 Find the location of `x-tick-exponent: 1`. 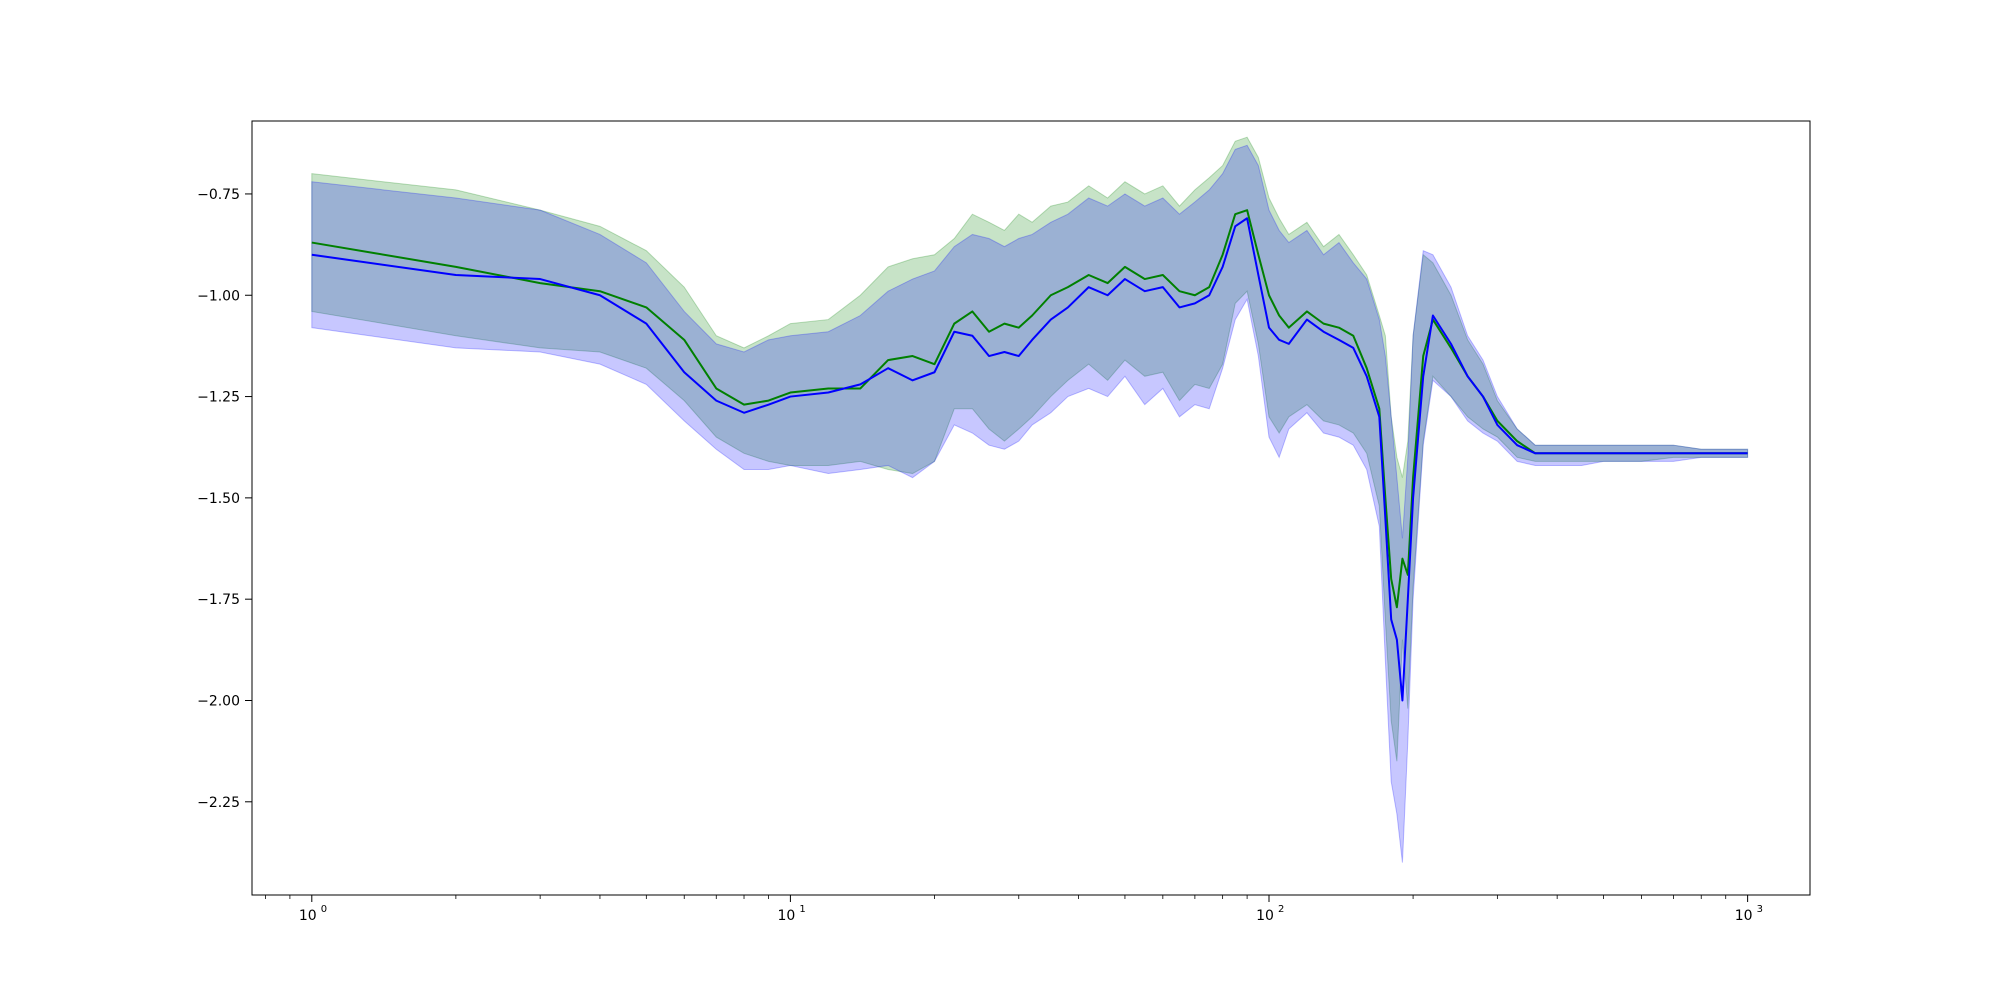

x-tick-exponent: 1 is located at coordinates (802, 909).